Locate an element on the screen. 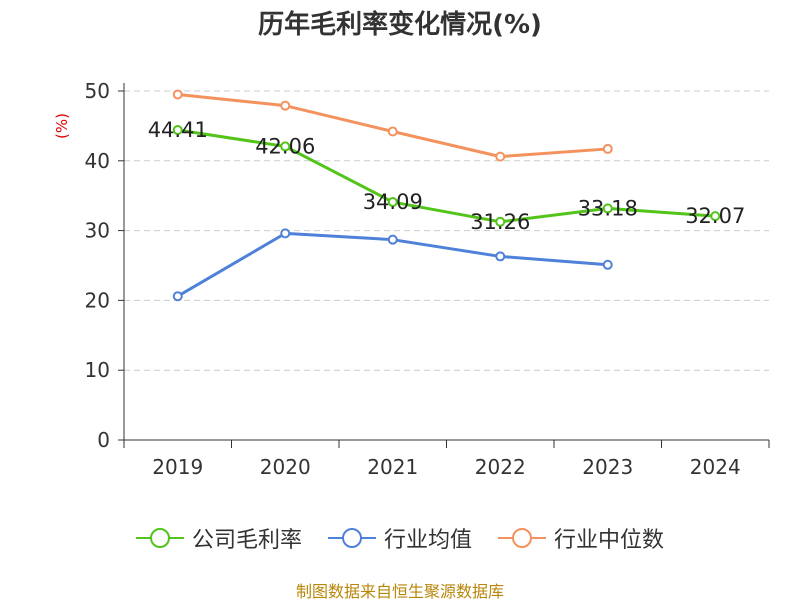 Image resolution: width=800 pixels, height=602 pixels. source-footer: 制图数据来自恒生聚源数据库 is located at coordinates (399, 591).